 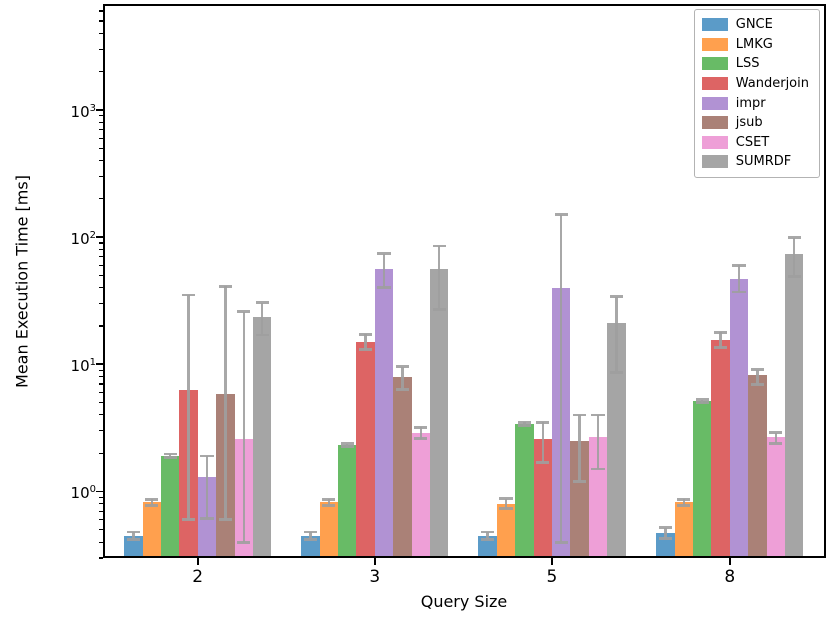 What do you see at coordinates (754, 25) in the screenshot?
I see `legend-label-gnce: GNCE` at bounding box center [754, 25].